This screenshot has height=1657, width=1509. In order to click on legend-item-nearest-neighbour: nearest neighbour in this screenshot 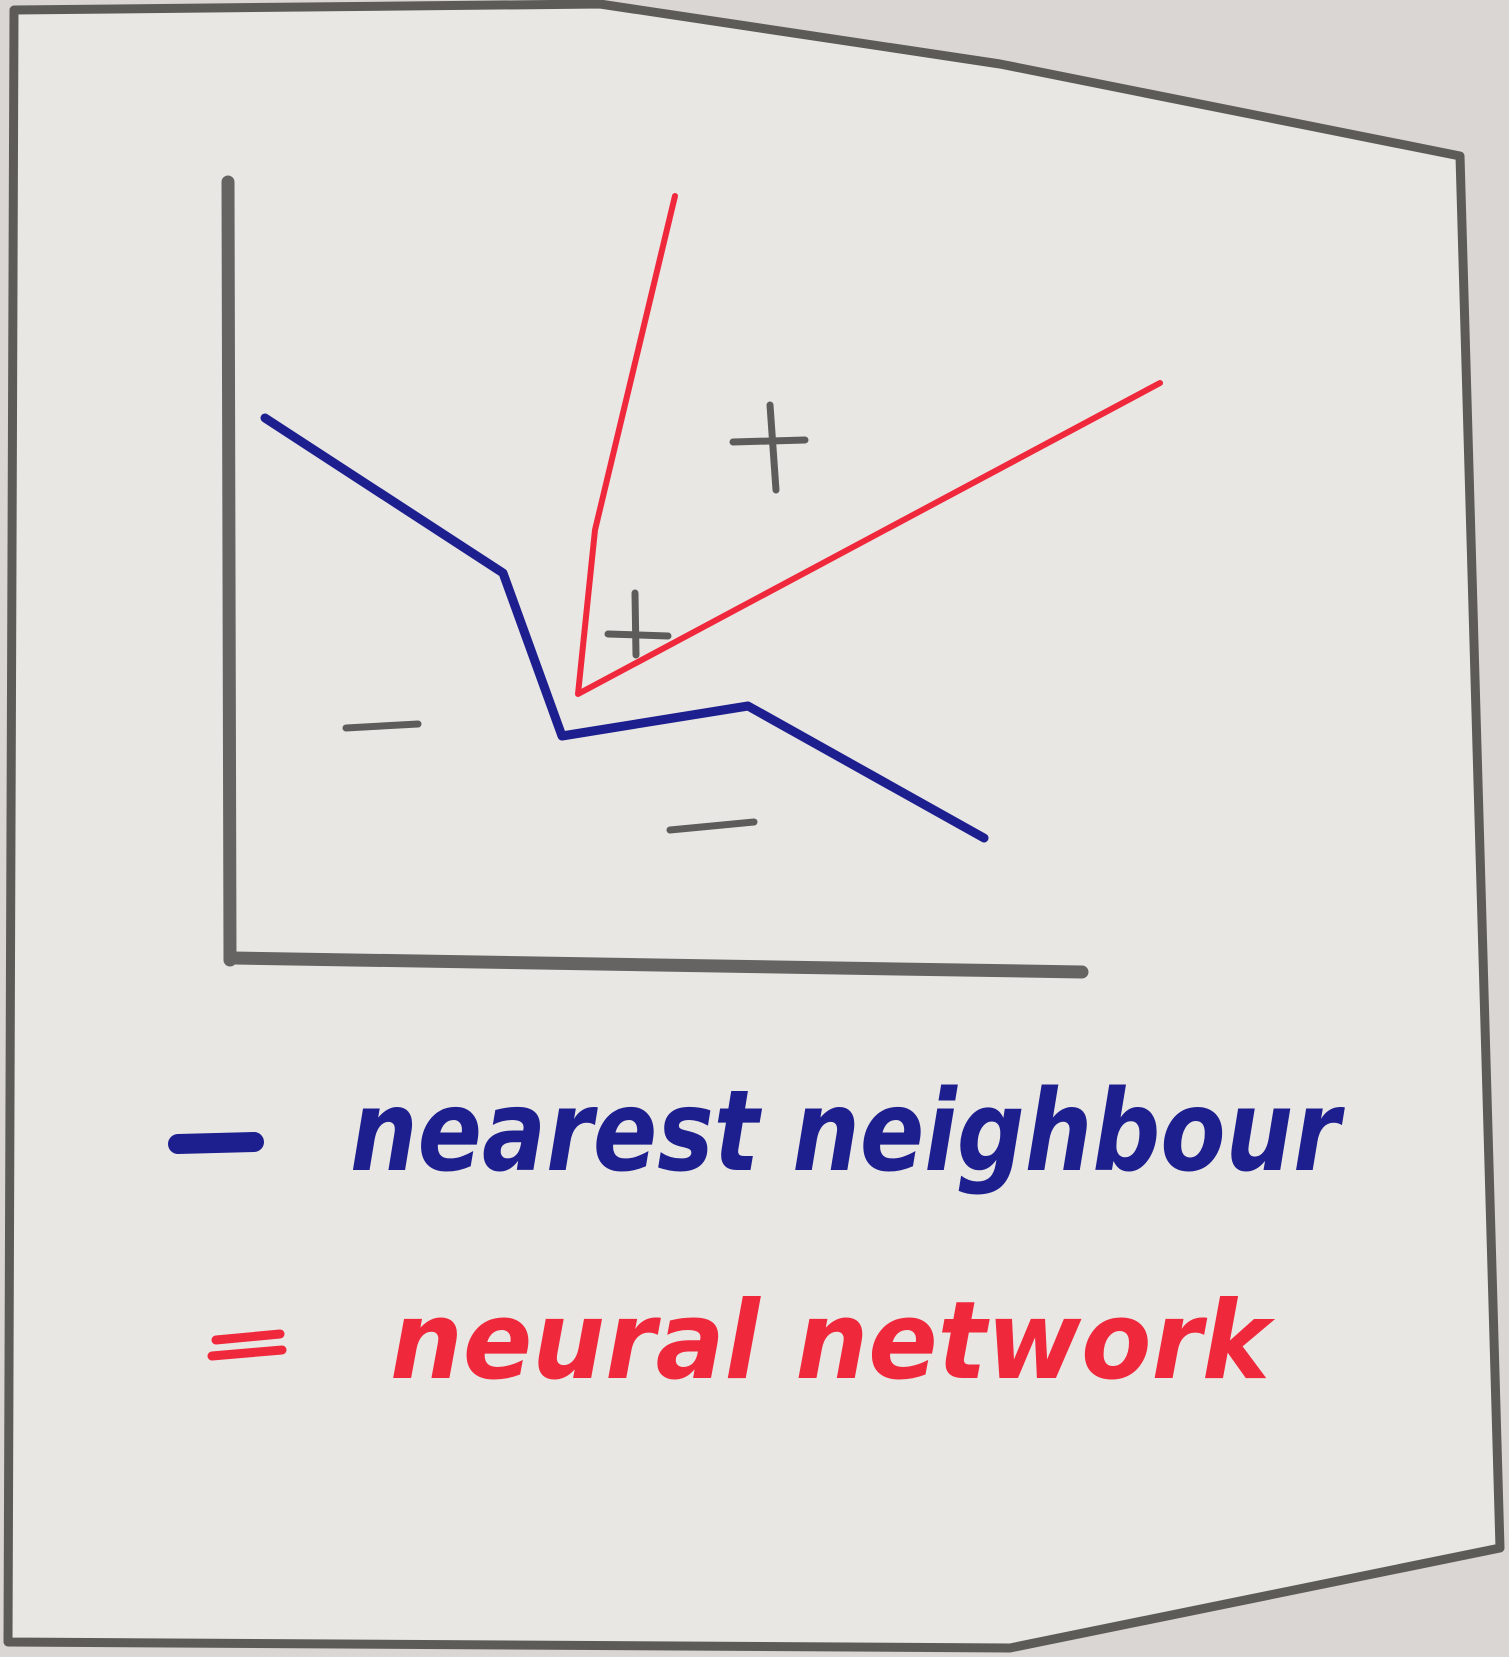, I will do `click(757, 1132)`.